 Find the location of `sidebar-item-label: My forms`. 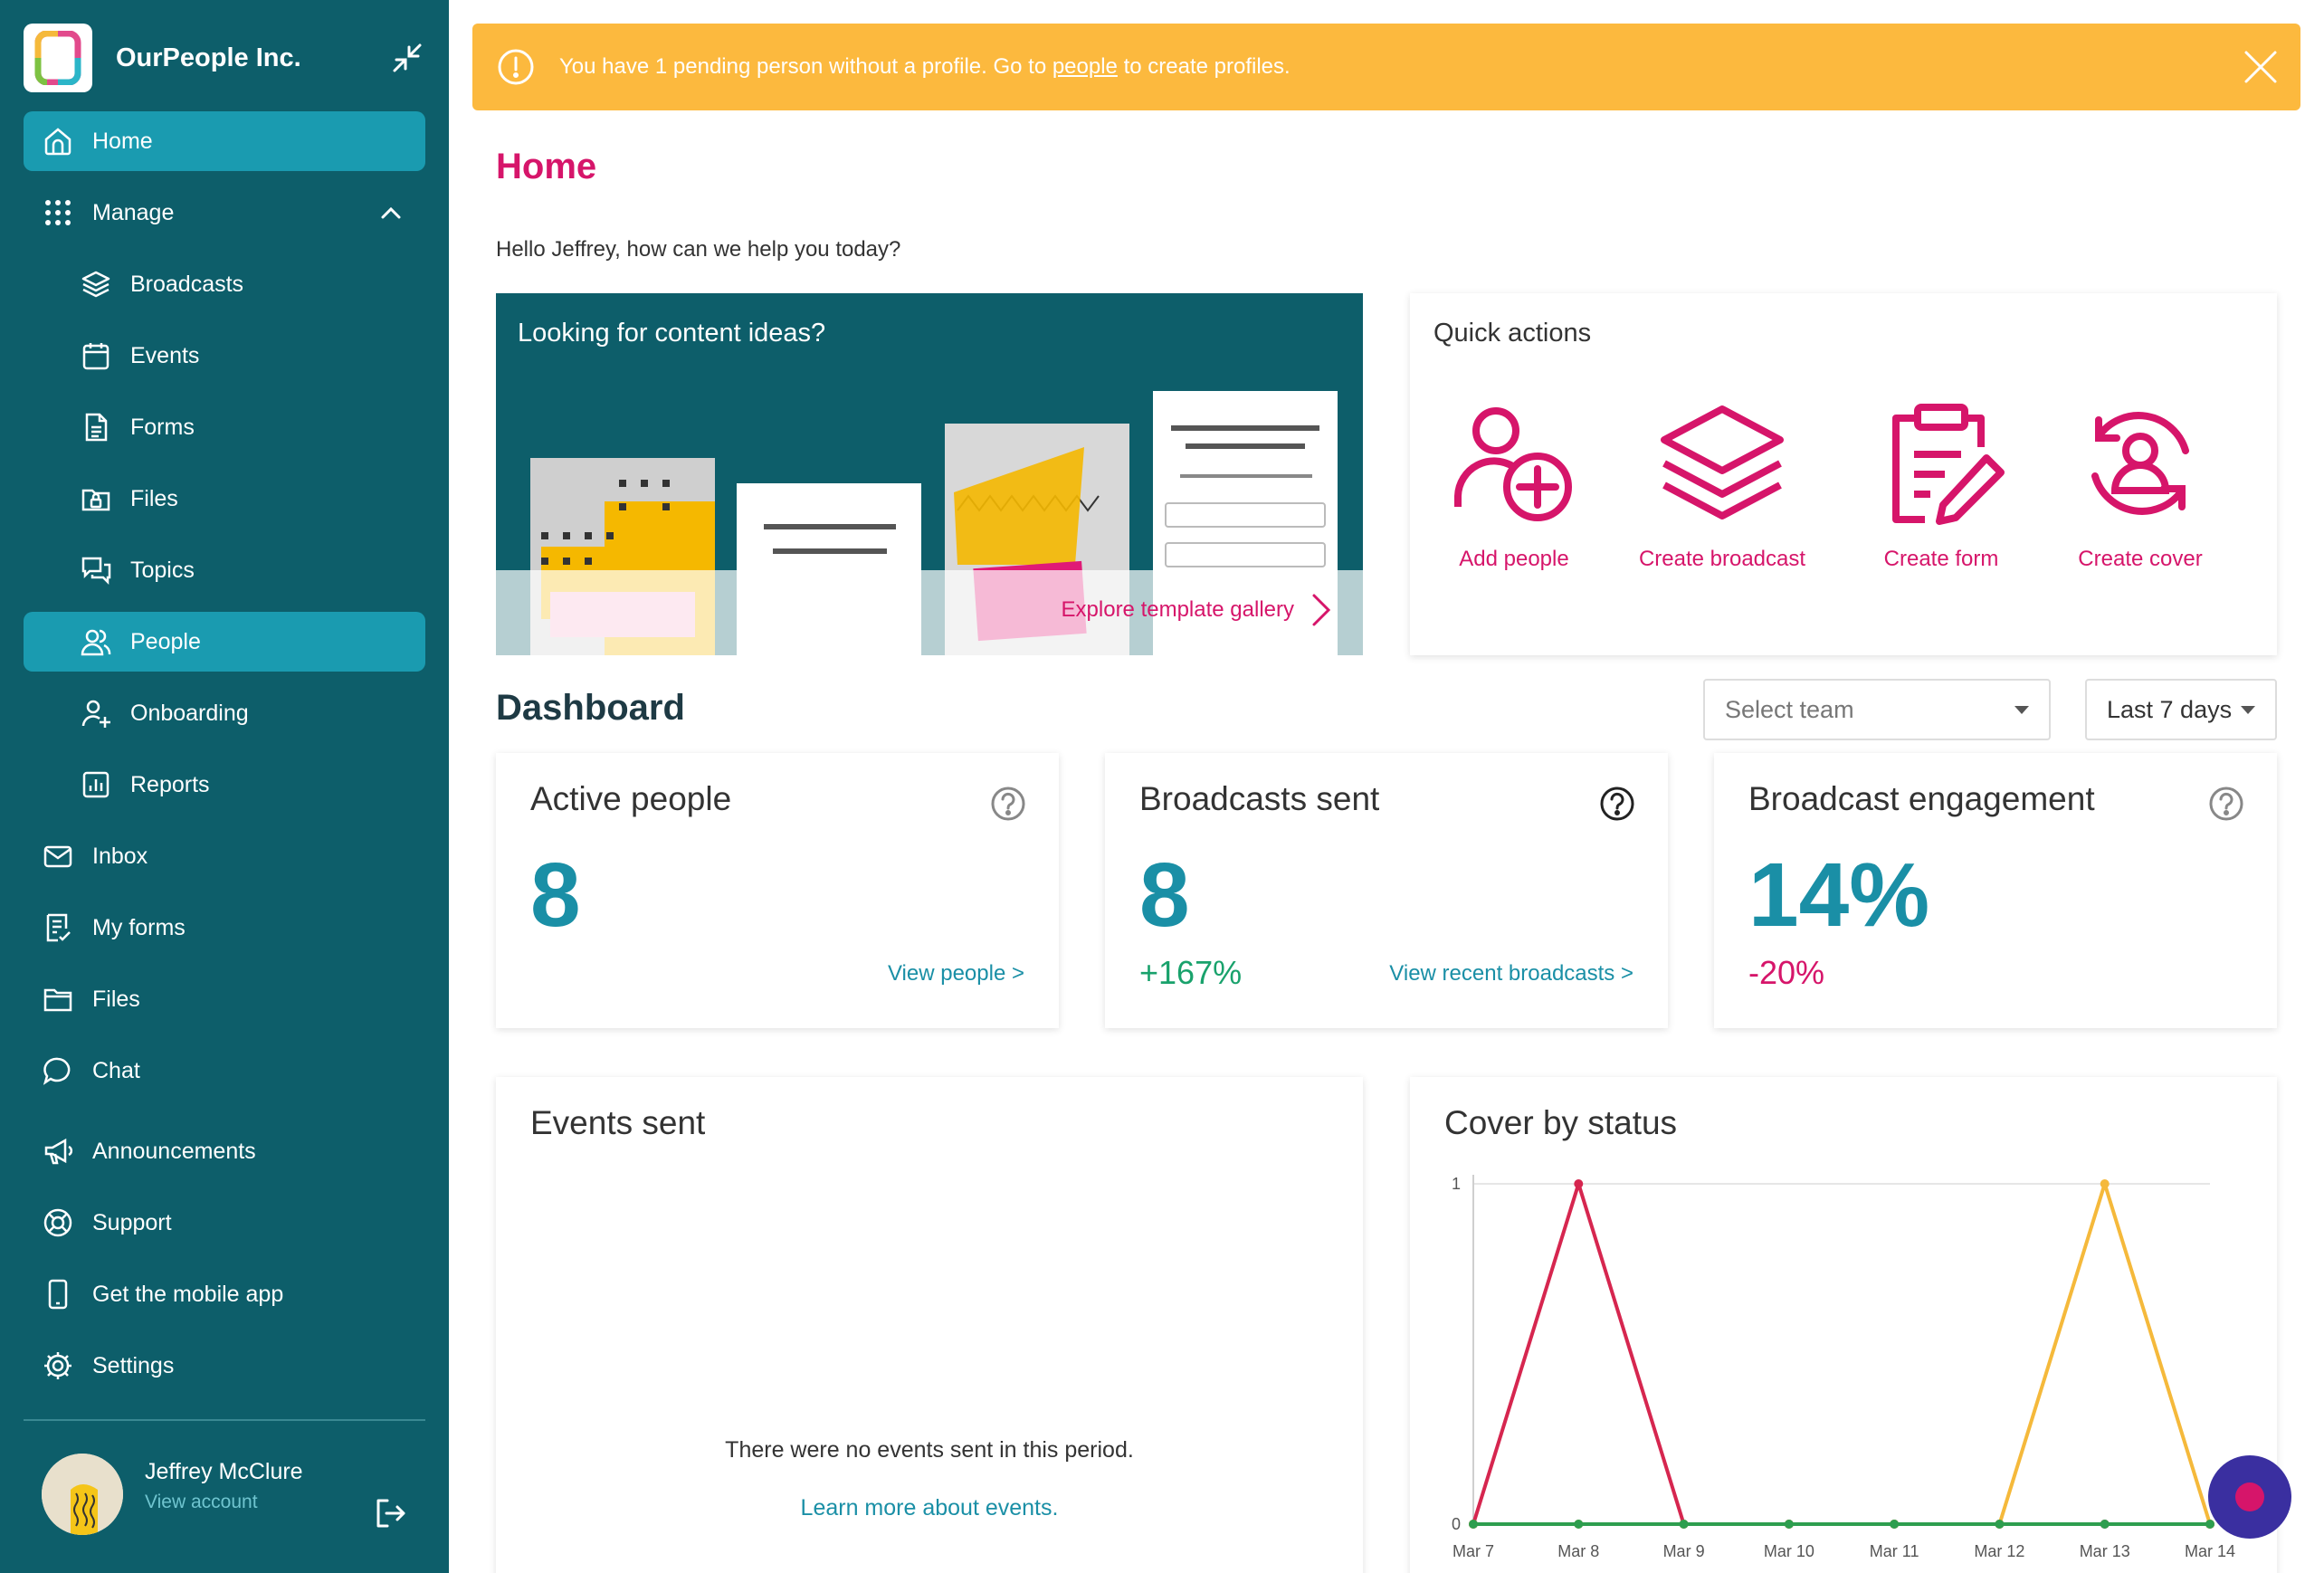

sidebar-item-label: My forms is located at coordinates (139, 927).